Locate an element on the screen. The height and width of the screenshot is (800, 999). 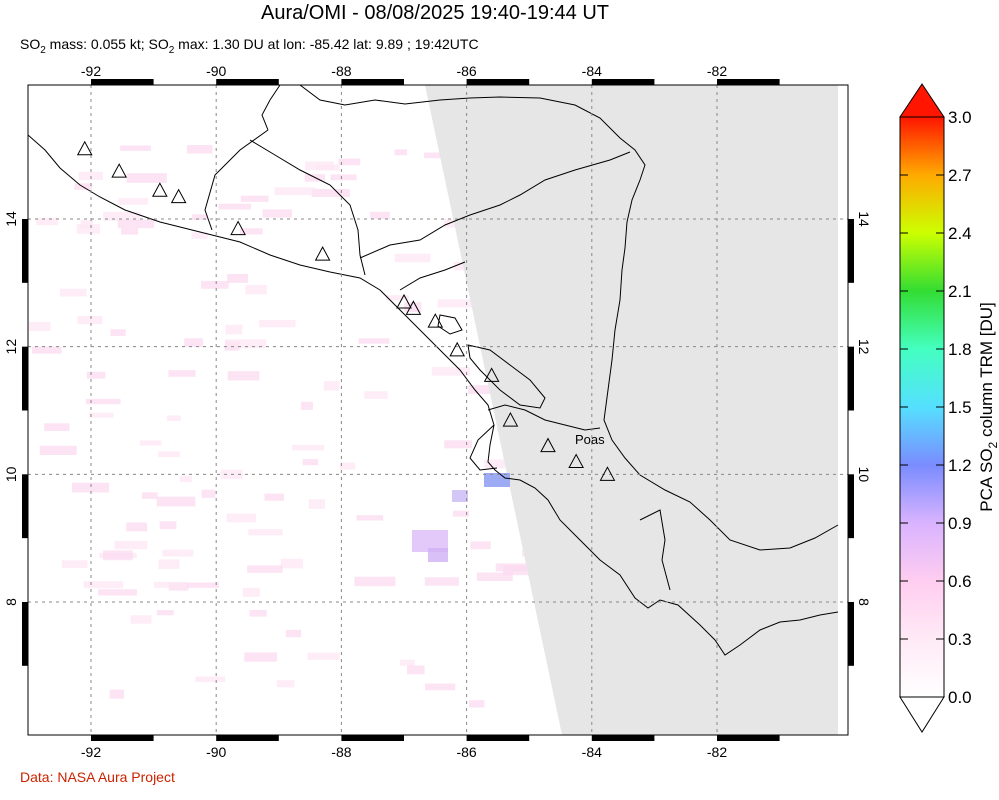
lon-tick-label-top: -84 is located at coordinates (592, 71).